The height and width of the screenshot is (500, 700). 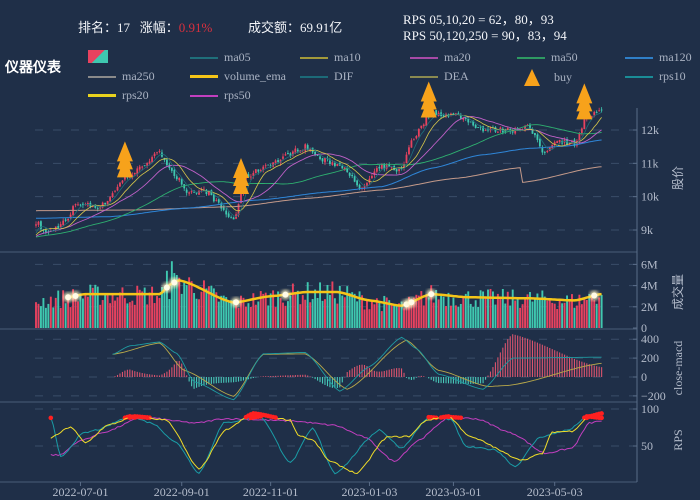 What do you see at coordinates (547, 57) in the screenshot?
I see `legend-item-ma50: ma50` at bounding box center [547, 57].